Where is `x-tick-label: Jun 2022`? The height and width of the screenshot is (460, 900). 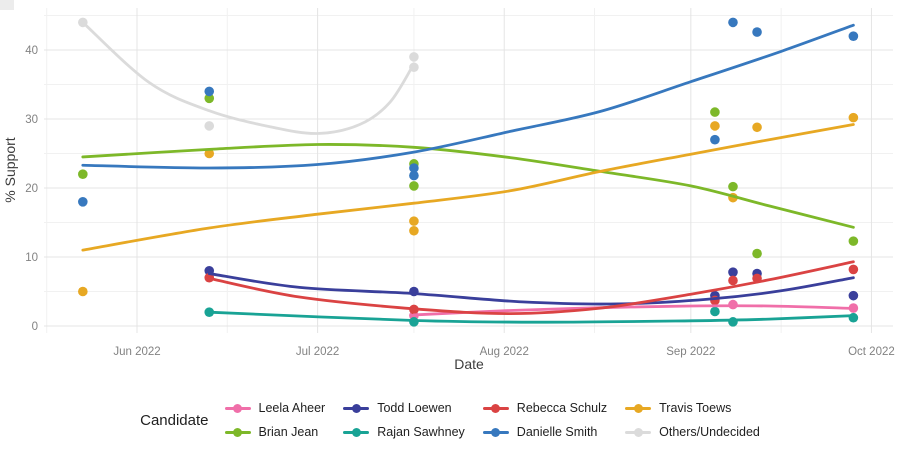
x-tick-label: Jun 2022 is located at coordinates (136, 352).